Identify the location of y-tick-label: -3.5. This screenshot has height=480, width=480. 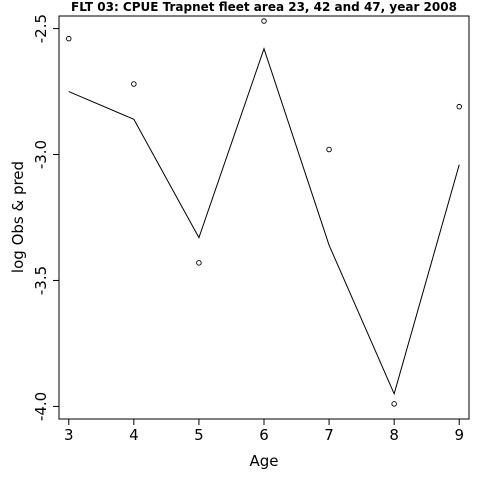
(41, 280).